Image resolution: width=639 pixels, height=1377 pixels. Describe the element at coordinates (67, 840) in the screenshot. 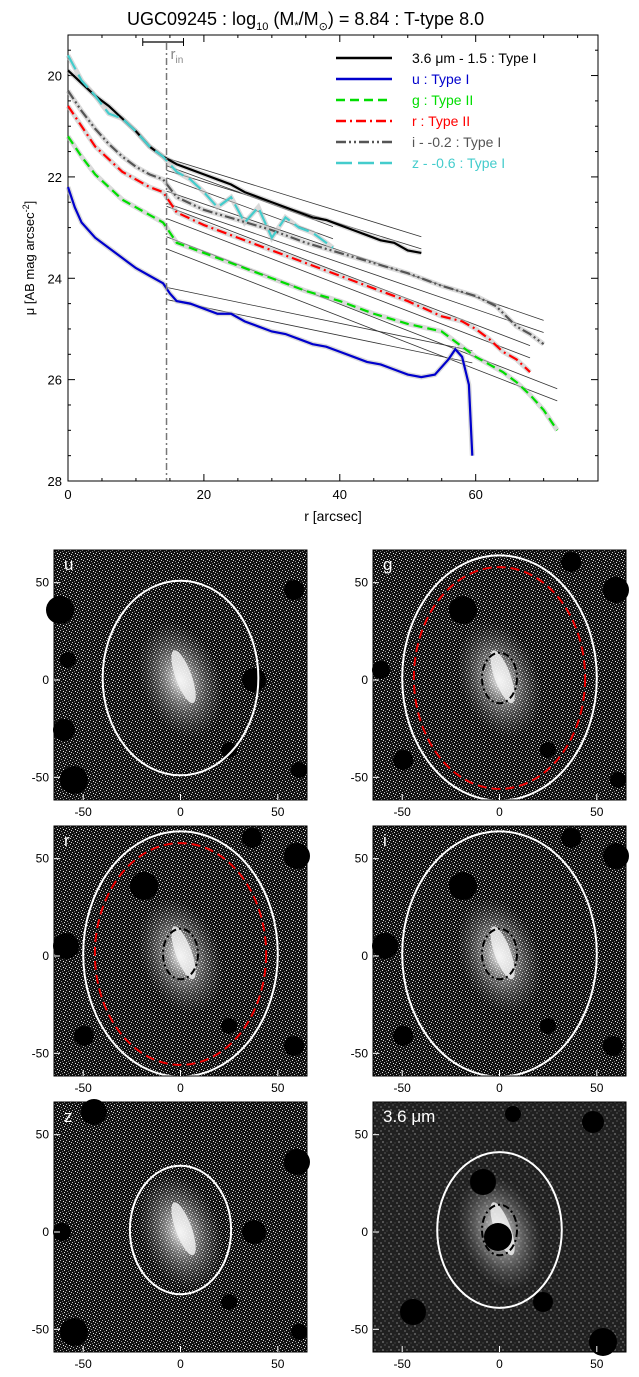

I see `panel-label: r` at that location.